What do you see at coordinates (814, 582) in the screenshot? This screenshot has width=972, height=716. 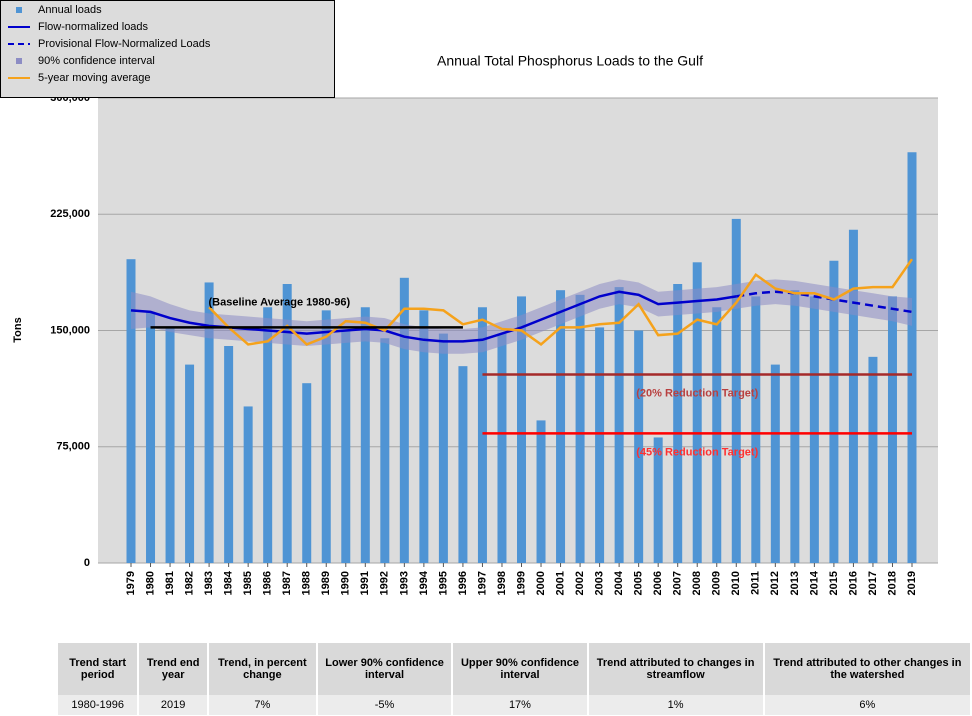 I see `x-tick-label: 2014` at bounding box center [814, 582].